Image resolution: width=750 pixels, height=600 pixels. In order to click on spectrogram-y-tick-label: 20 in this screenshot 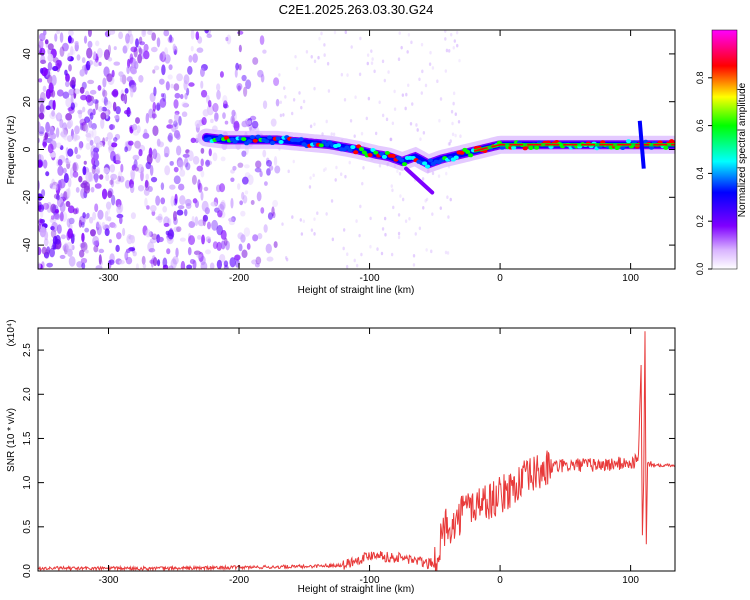, I will do `click(27, 102)`.